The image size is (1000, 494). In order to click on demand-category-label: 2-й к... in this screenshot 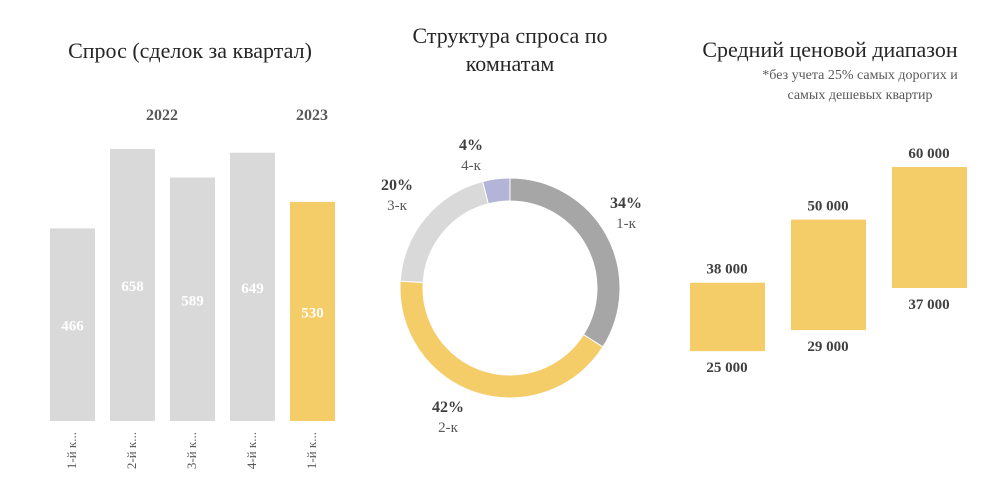, I will do `click(131, 450)`.